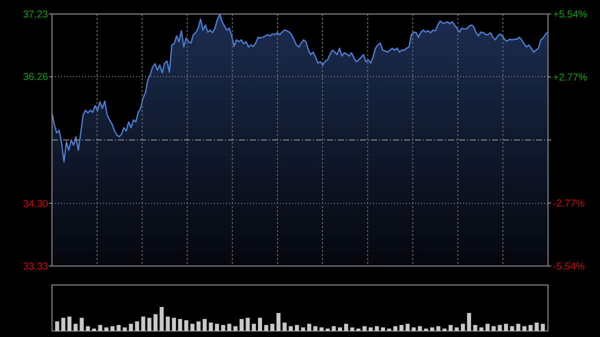  Describe the element at coordinates (35, 15) in the screenshot. I see `y-tick-label: 37.23` at that location.